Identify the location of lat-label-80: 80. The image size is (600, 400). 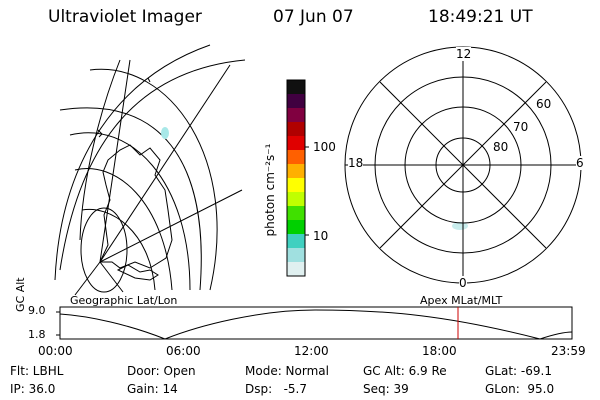
(501, 147).